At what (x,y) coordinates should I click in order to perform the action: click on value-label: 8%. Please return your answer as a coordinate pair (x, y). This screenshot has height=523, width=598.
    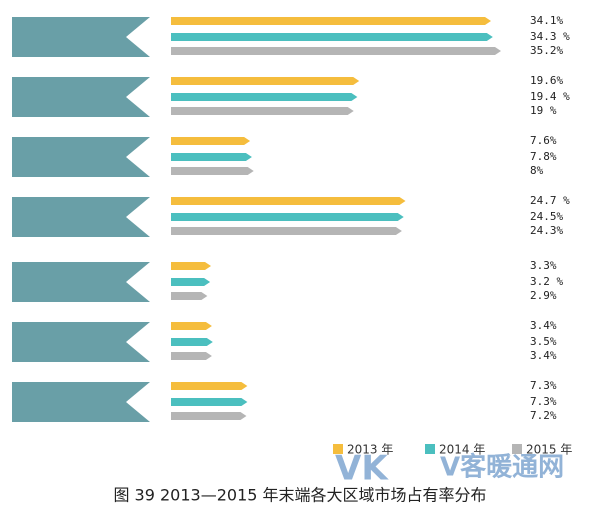
    Looking at the image, I should click on (537, 170).